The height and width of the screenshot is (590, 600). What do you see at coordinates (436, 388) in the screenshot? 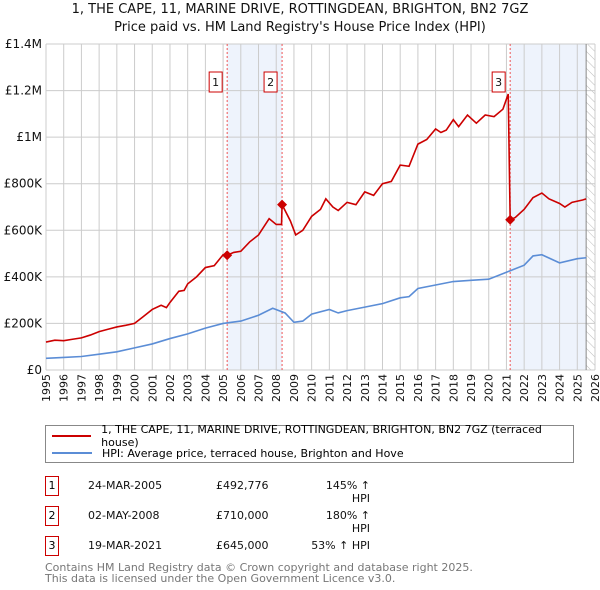
I see `x-tick-label: 2017` at bounding box center [436, 388].